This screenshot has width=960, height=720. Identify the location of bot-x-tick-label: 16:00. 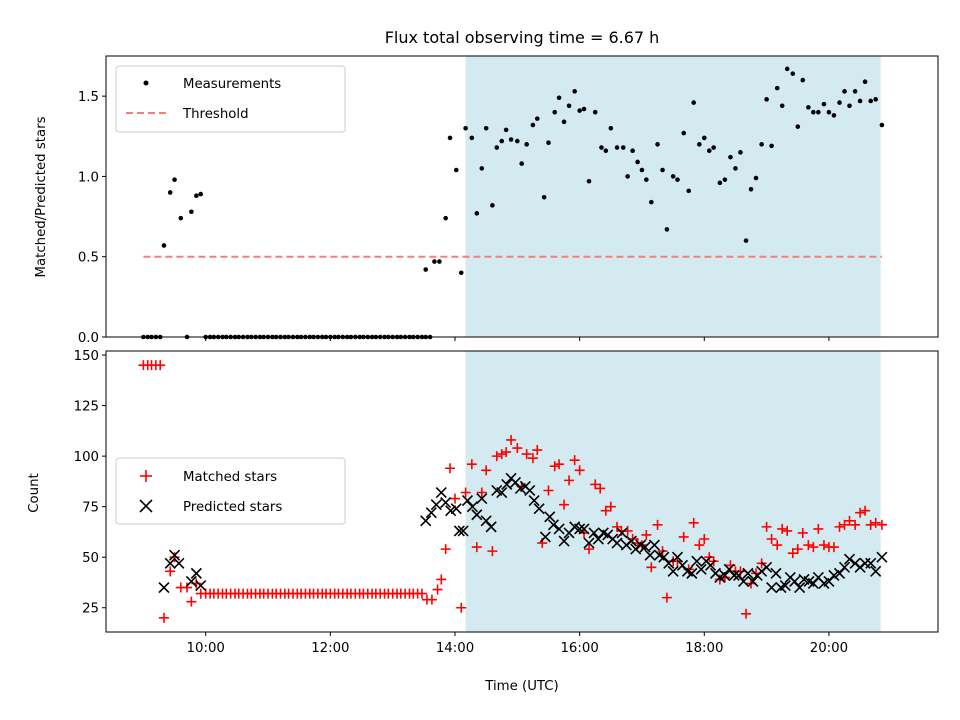
(579, 648).